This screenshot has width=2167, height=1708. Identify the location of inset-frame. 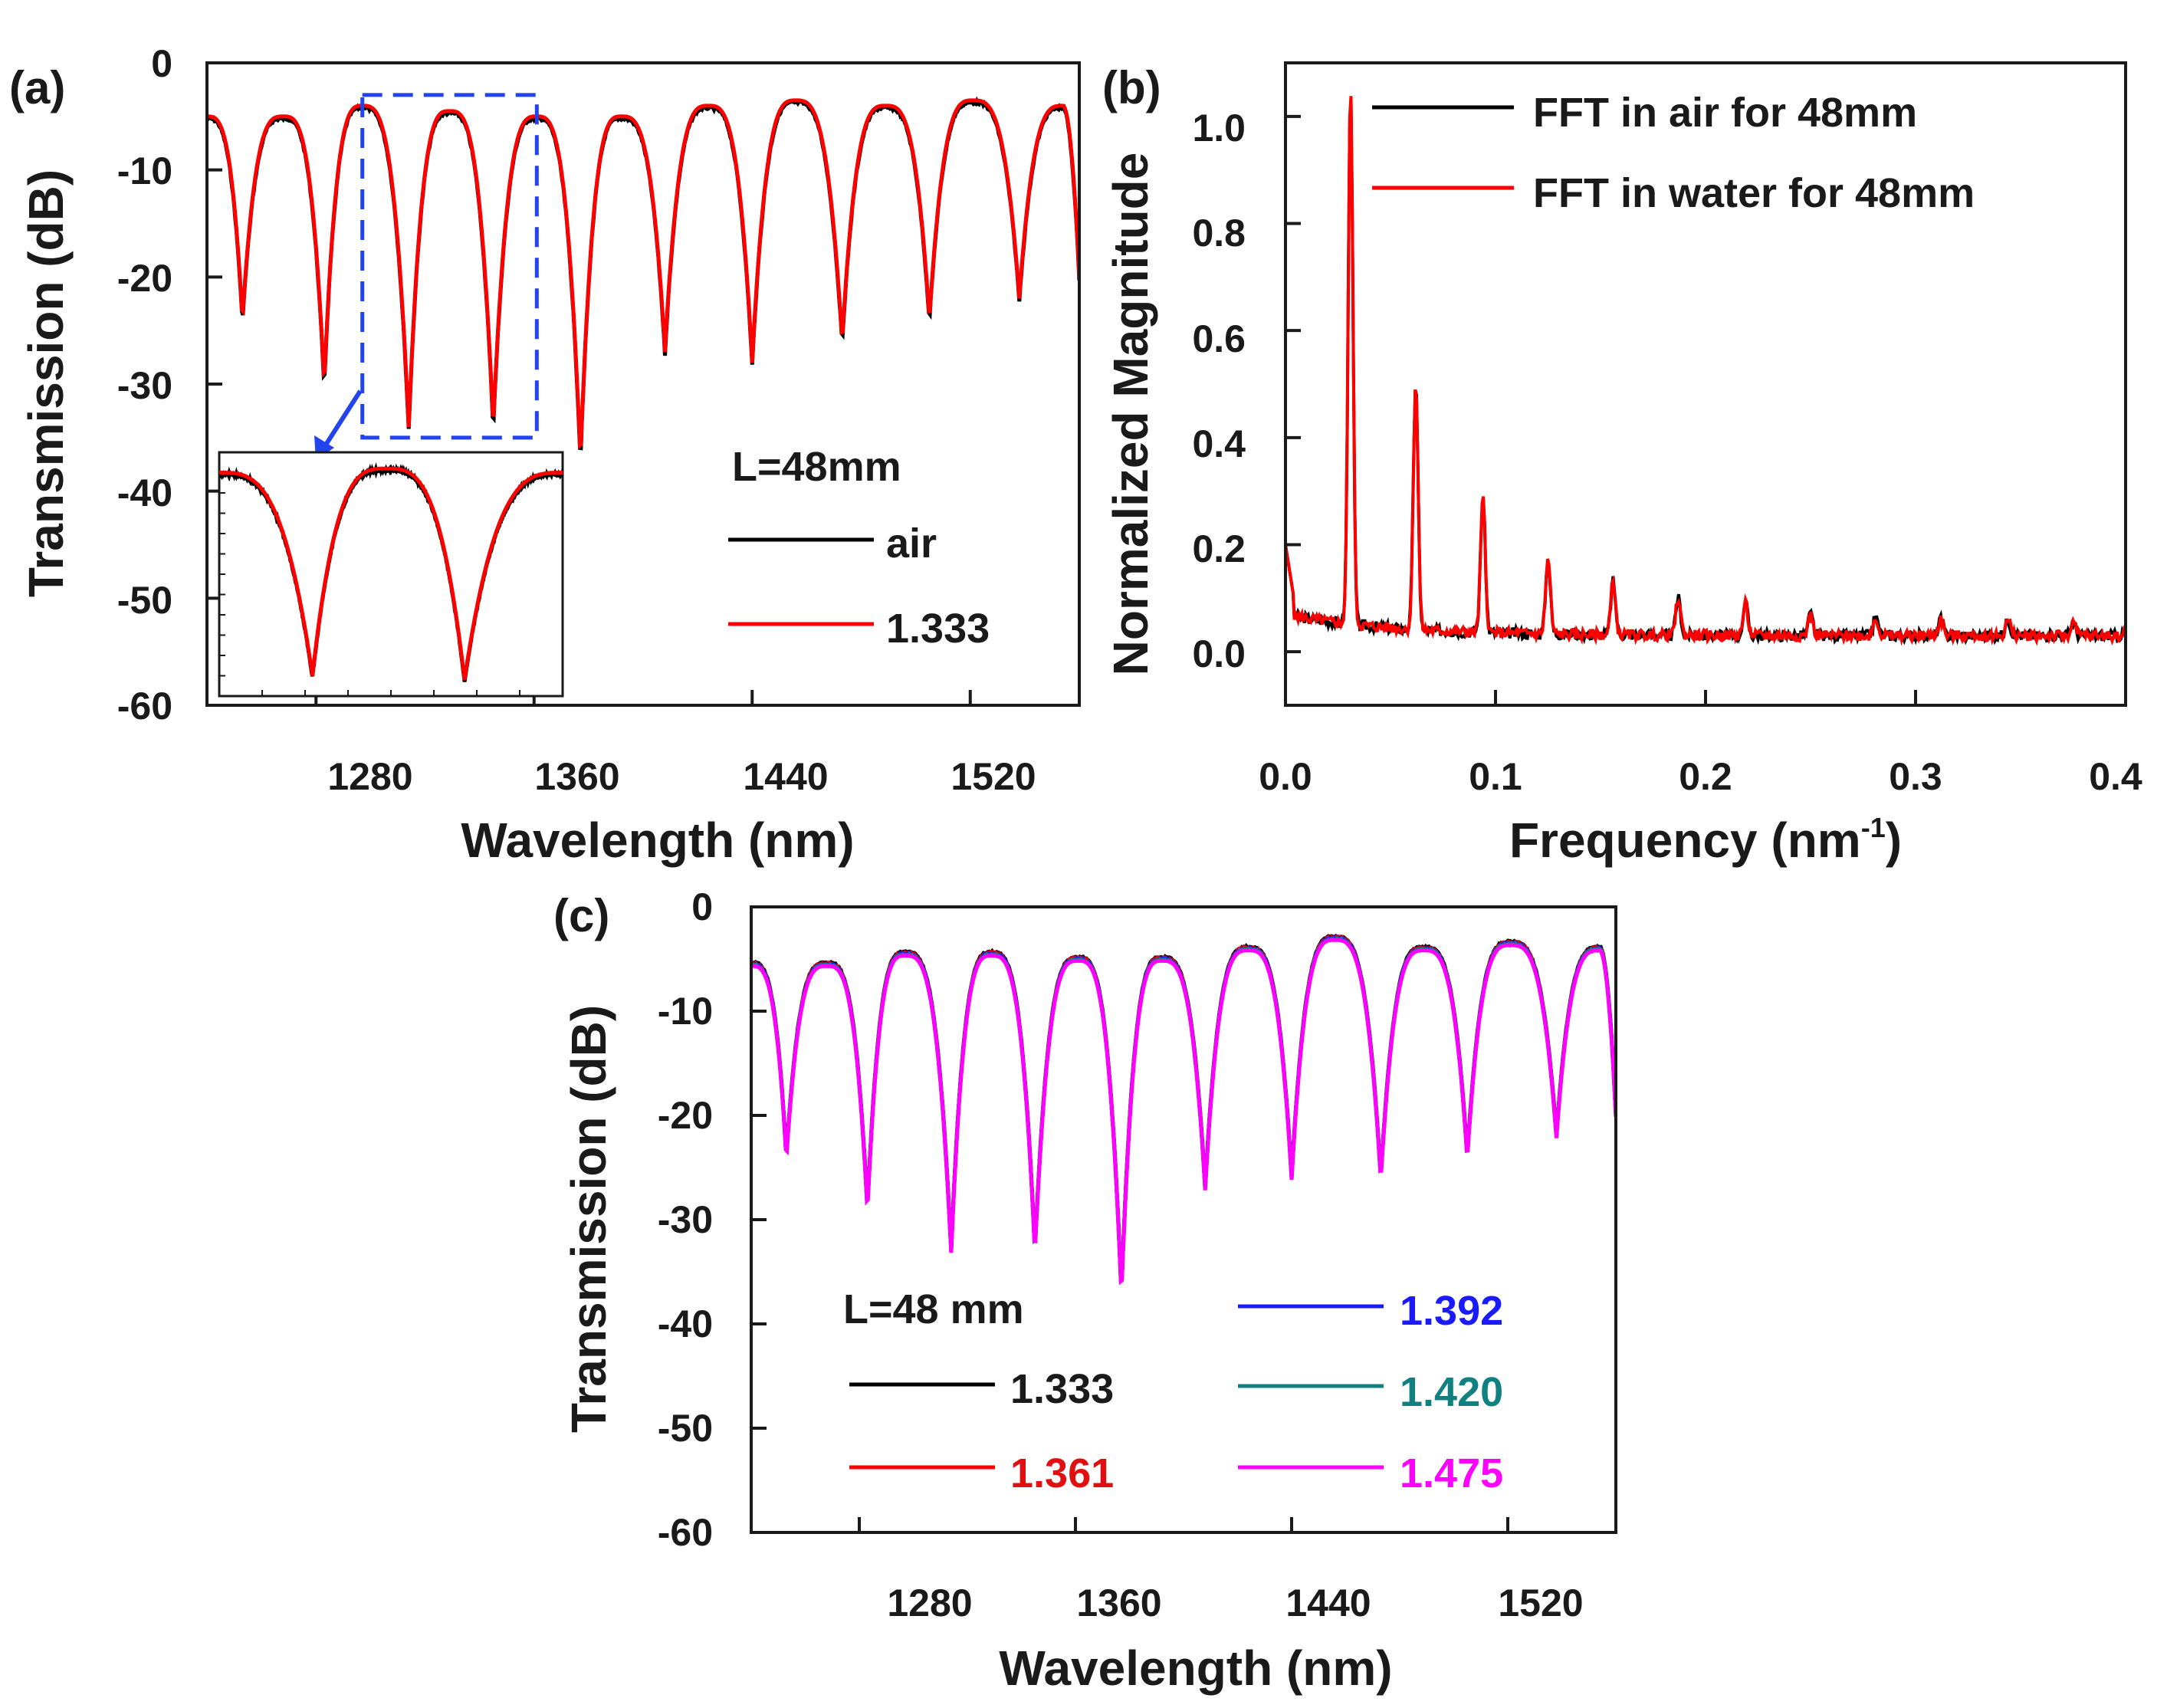
(391, 574).